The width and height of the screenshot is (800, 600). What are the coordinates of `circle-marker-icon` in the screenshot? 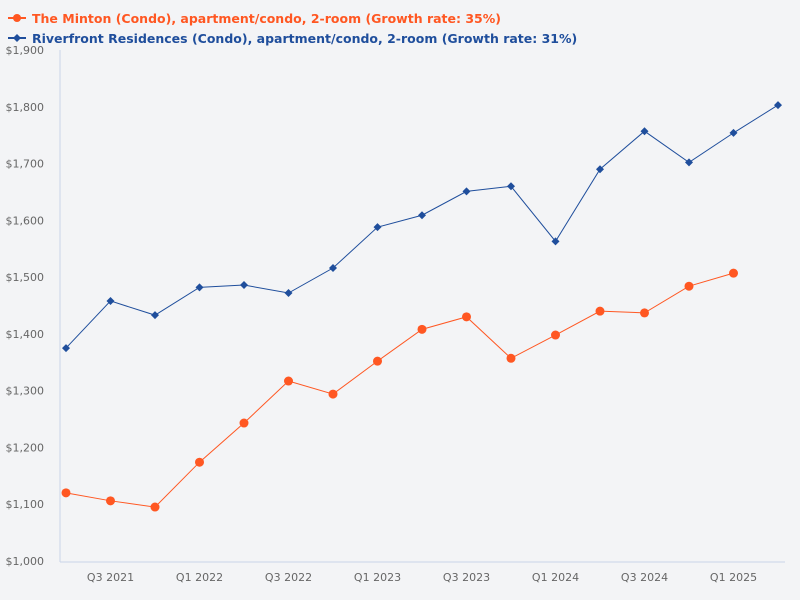 It's located at (17, 18).